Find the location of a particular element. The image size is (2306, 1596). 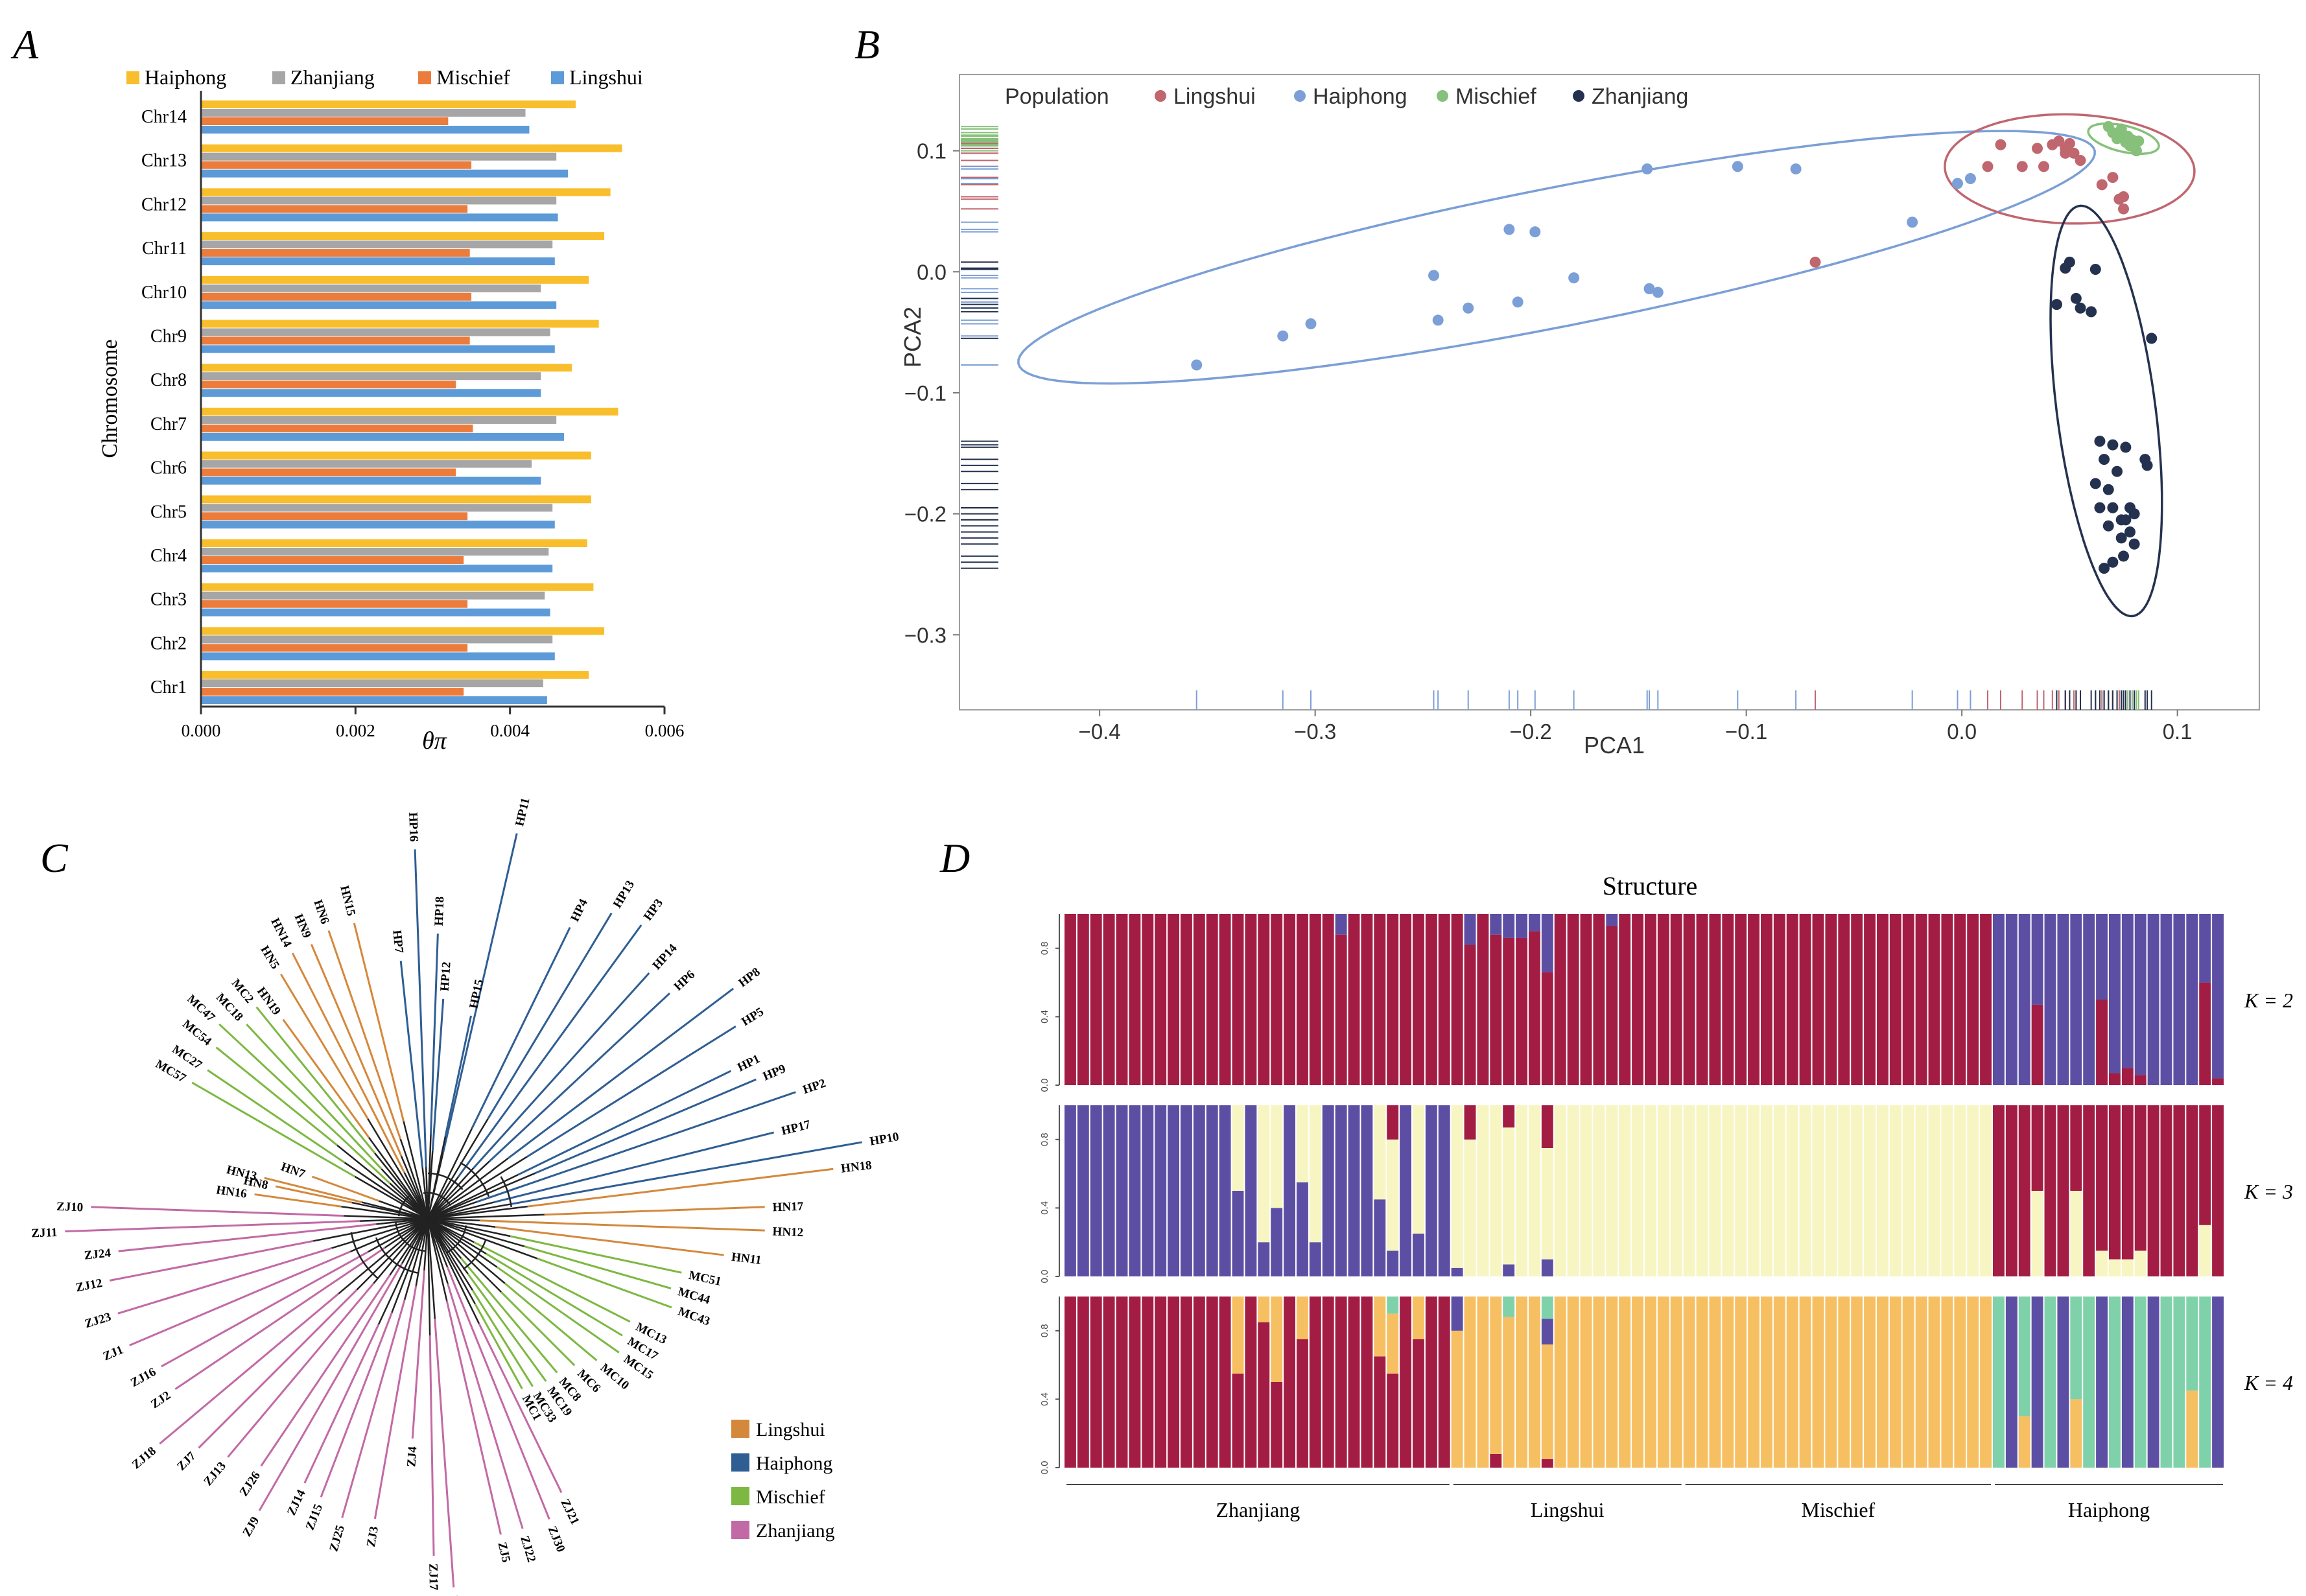

panel-a-bar-zhanjiang-chr9 is located at coordinates (375, 332).